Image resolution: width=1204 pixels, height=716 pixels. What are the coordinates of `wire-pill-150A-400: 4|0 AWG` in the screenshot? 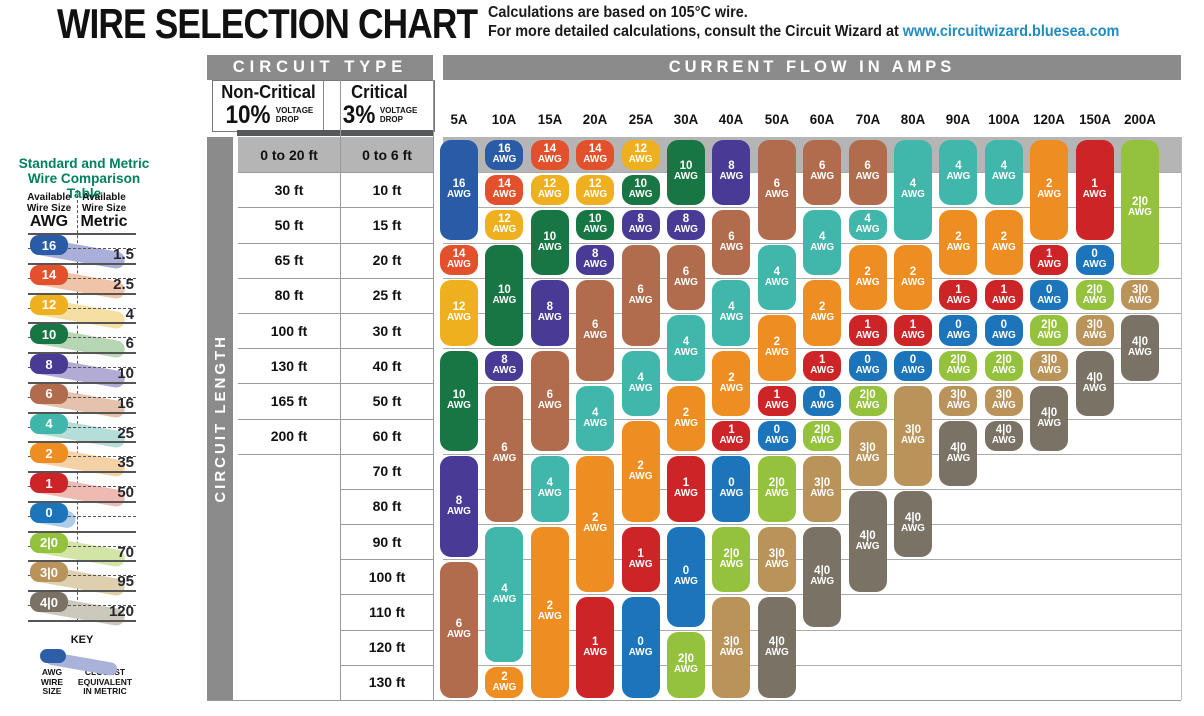 It's located at (1094, 383).